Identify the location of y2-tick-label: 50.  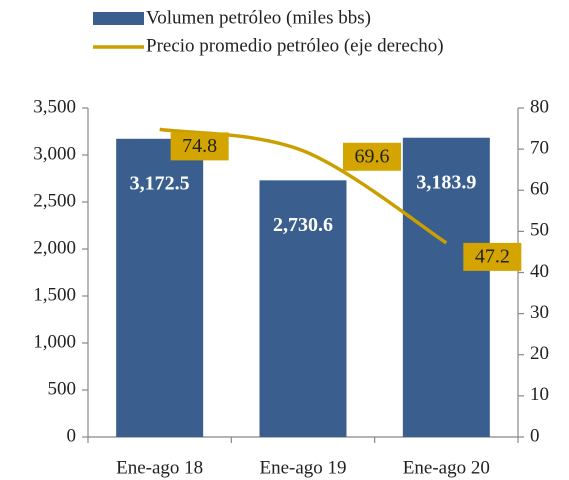
(539, 230).